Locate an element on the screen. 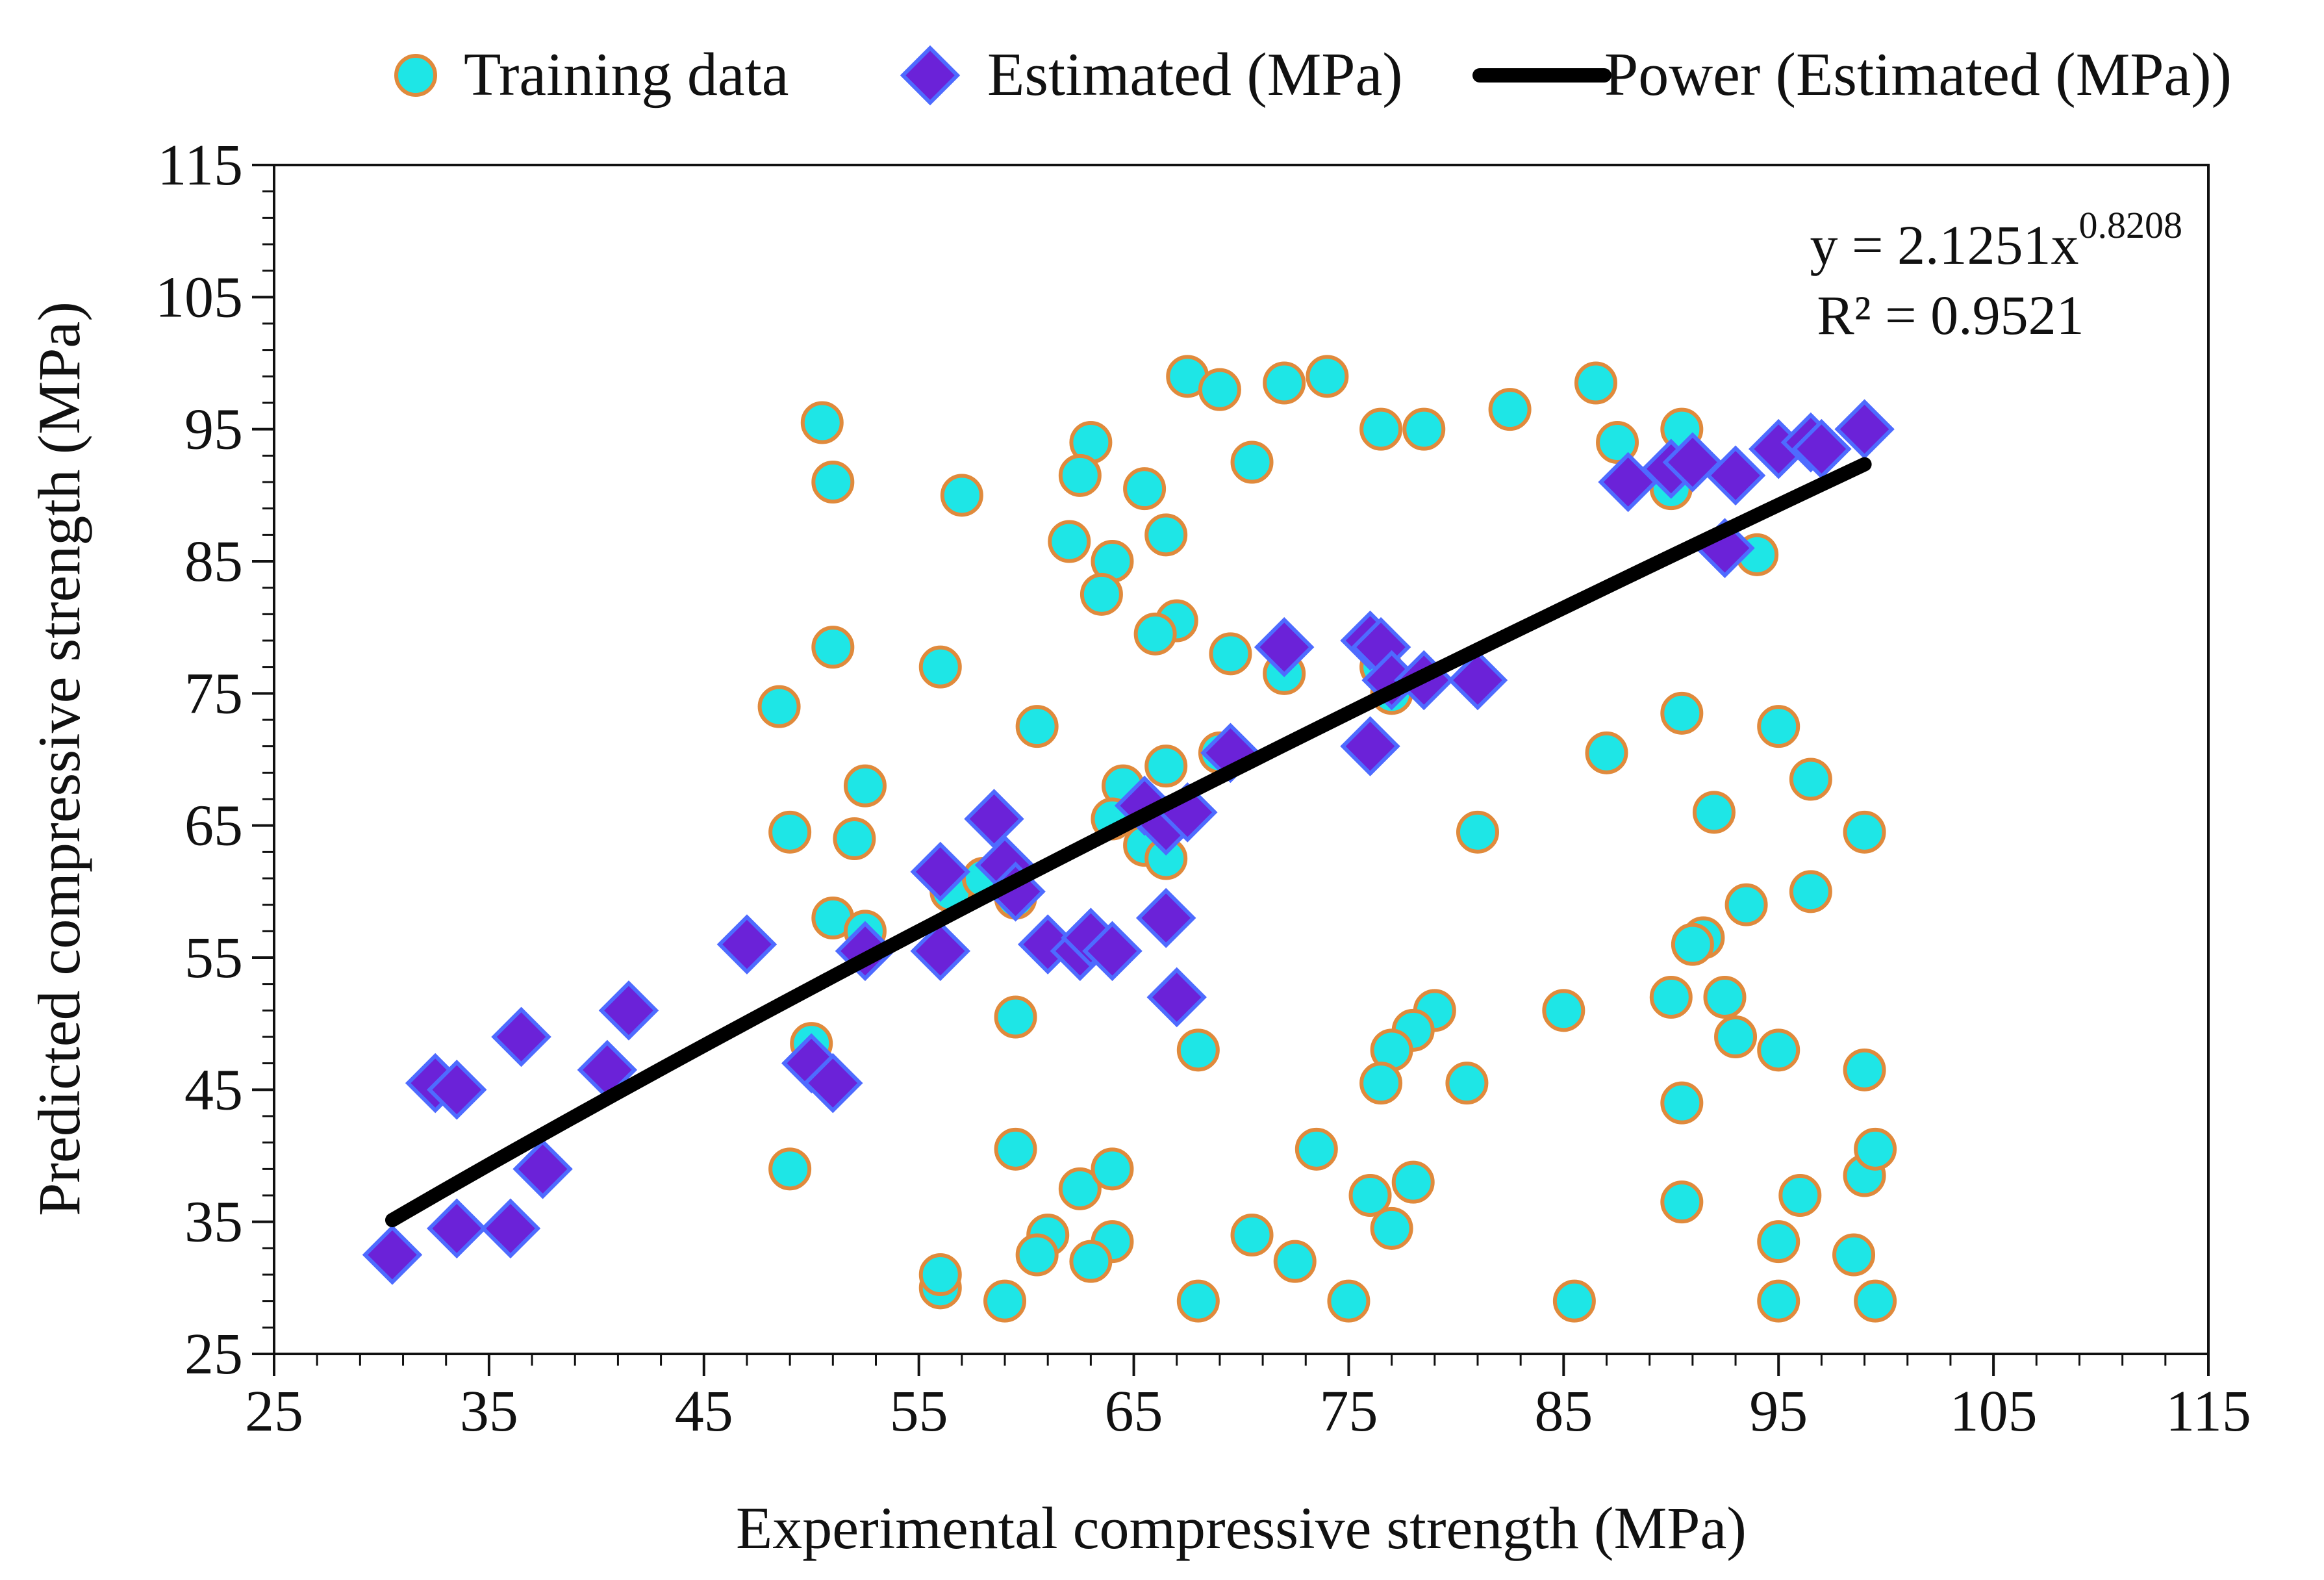 This screenshot has width=2324, height=1580. x-tick-label: 75 is located at coordinates (1349, 1411).